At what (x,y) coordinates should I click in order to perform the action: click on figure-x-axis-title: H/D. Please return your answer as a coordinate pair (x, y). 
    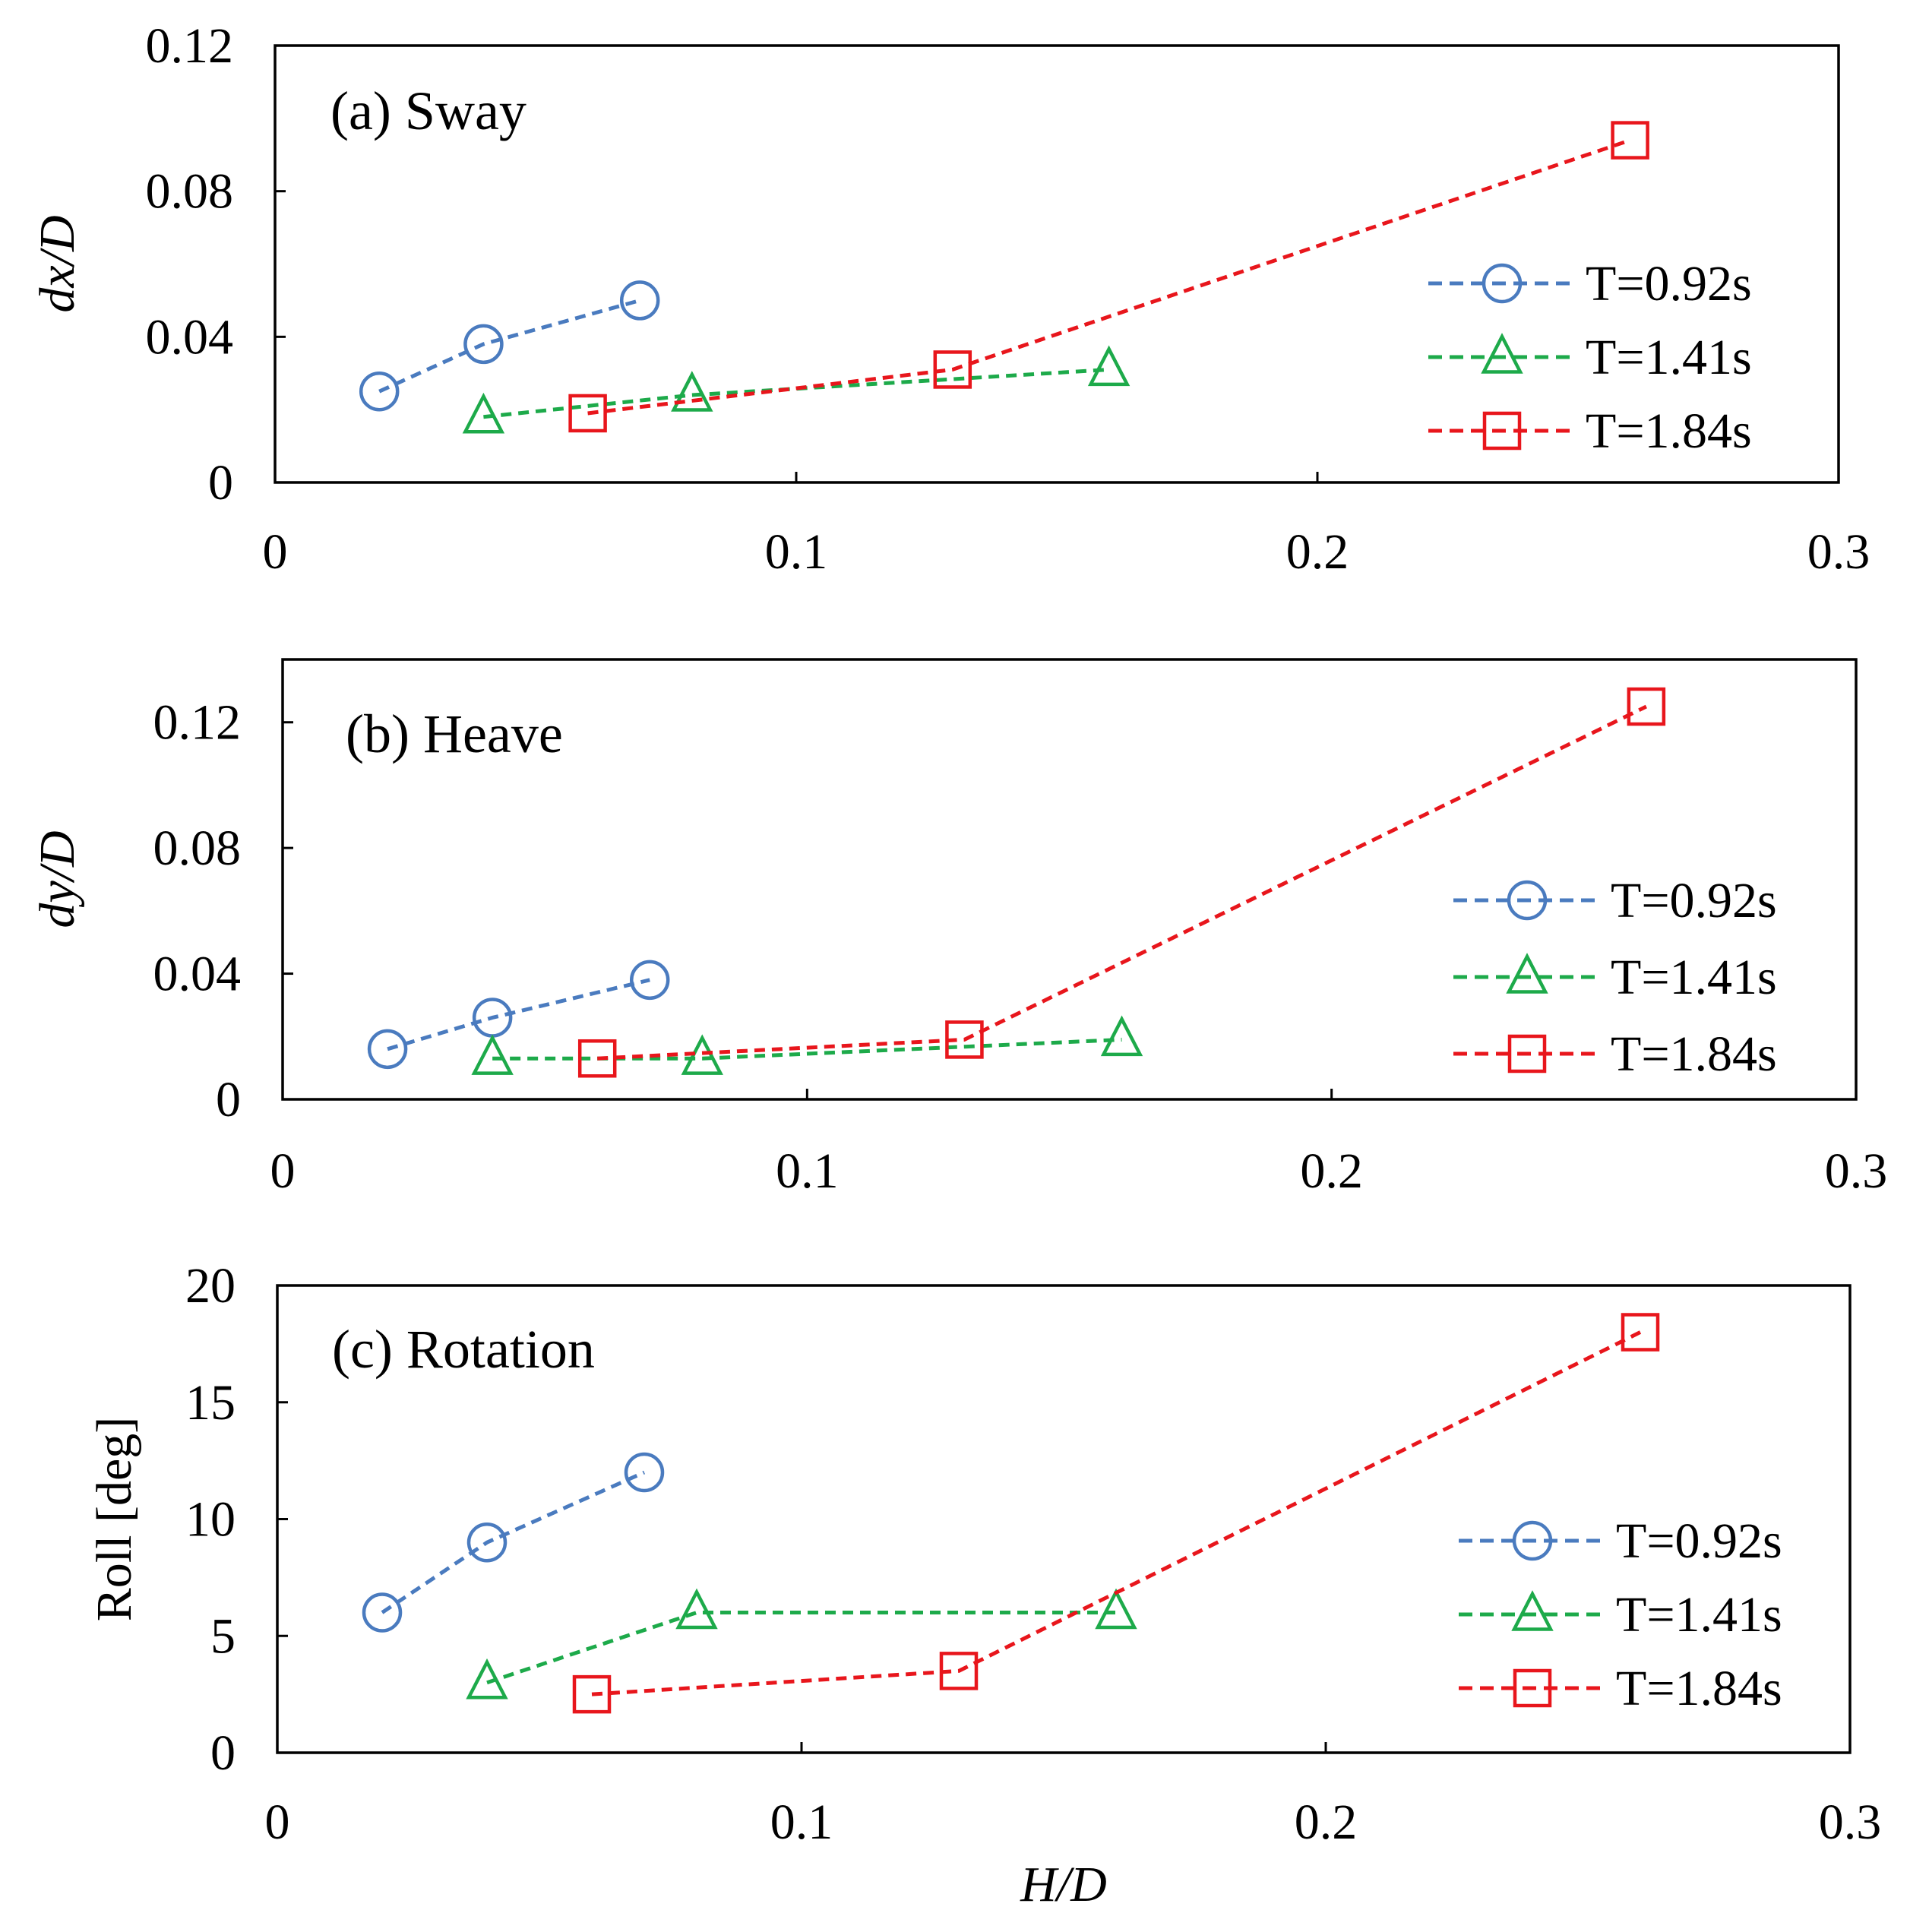
    Looking at the image, I should click on (1063, 1884).